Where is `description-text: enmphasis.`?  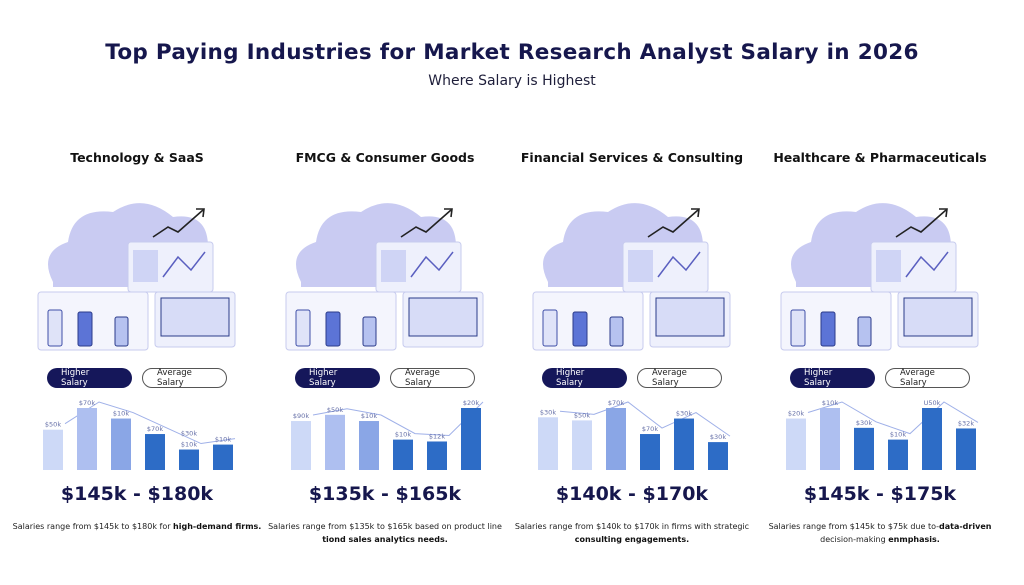 description-text: enmphasis. is located at coordinates (914, 539).